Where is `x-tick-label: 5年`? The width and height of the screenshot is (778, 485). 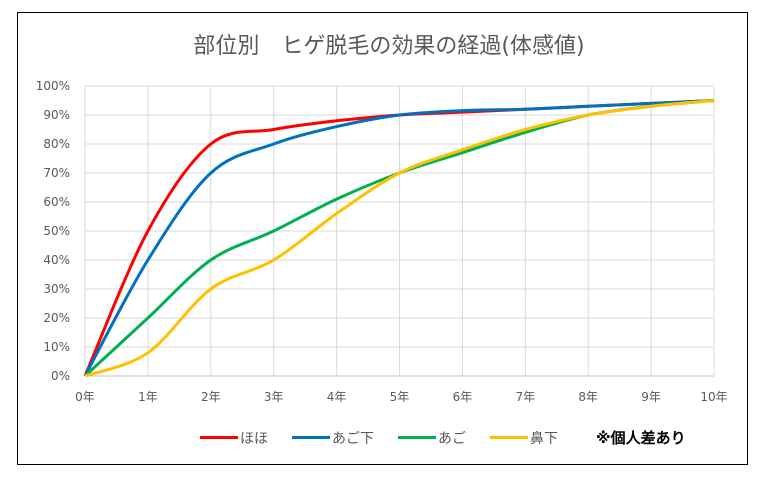 x-tick-label: 5年 is located at coordinates (400, 397).